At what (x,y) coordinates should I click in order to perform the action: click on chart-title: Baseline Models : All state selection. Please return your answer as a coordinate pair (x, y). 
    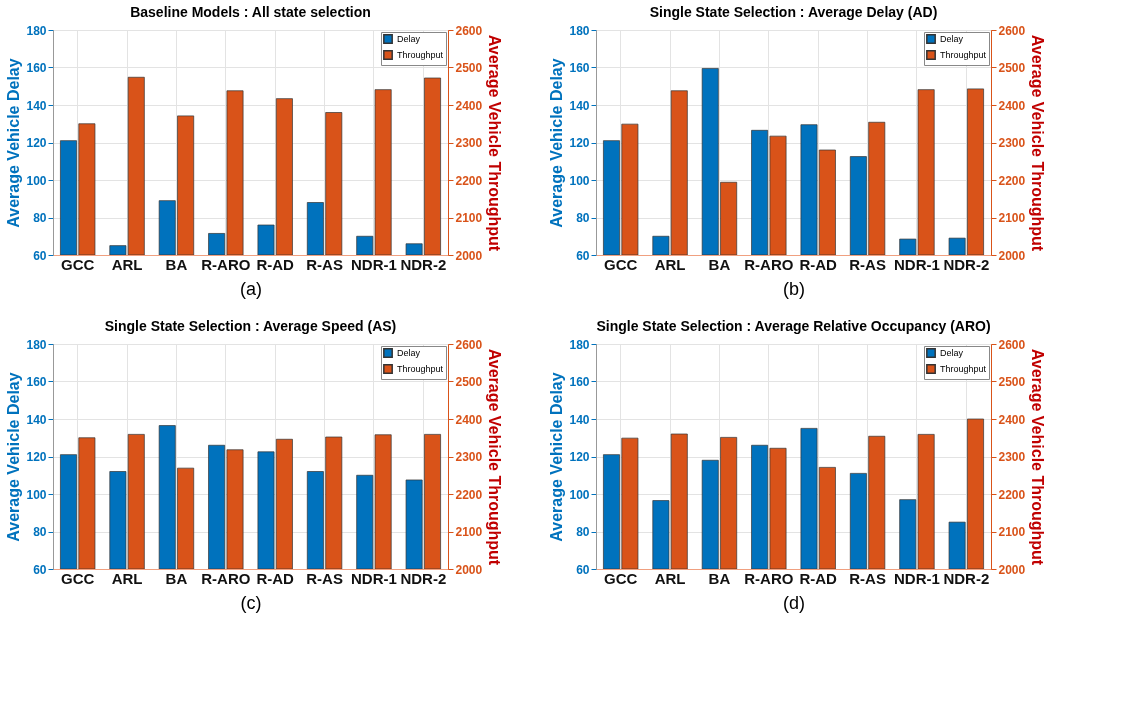
    Looking at the image, I should click on (250, 12).